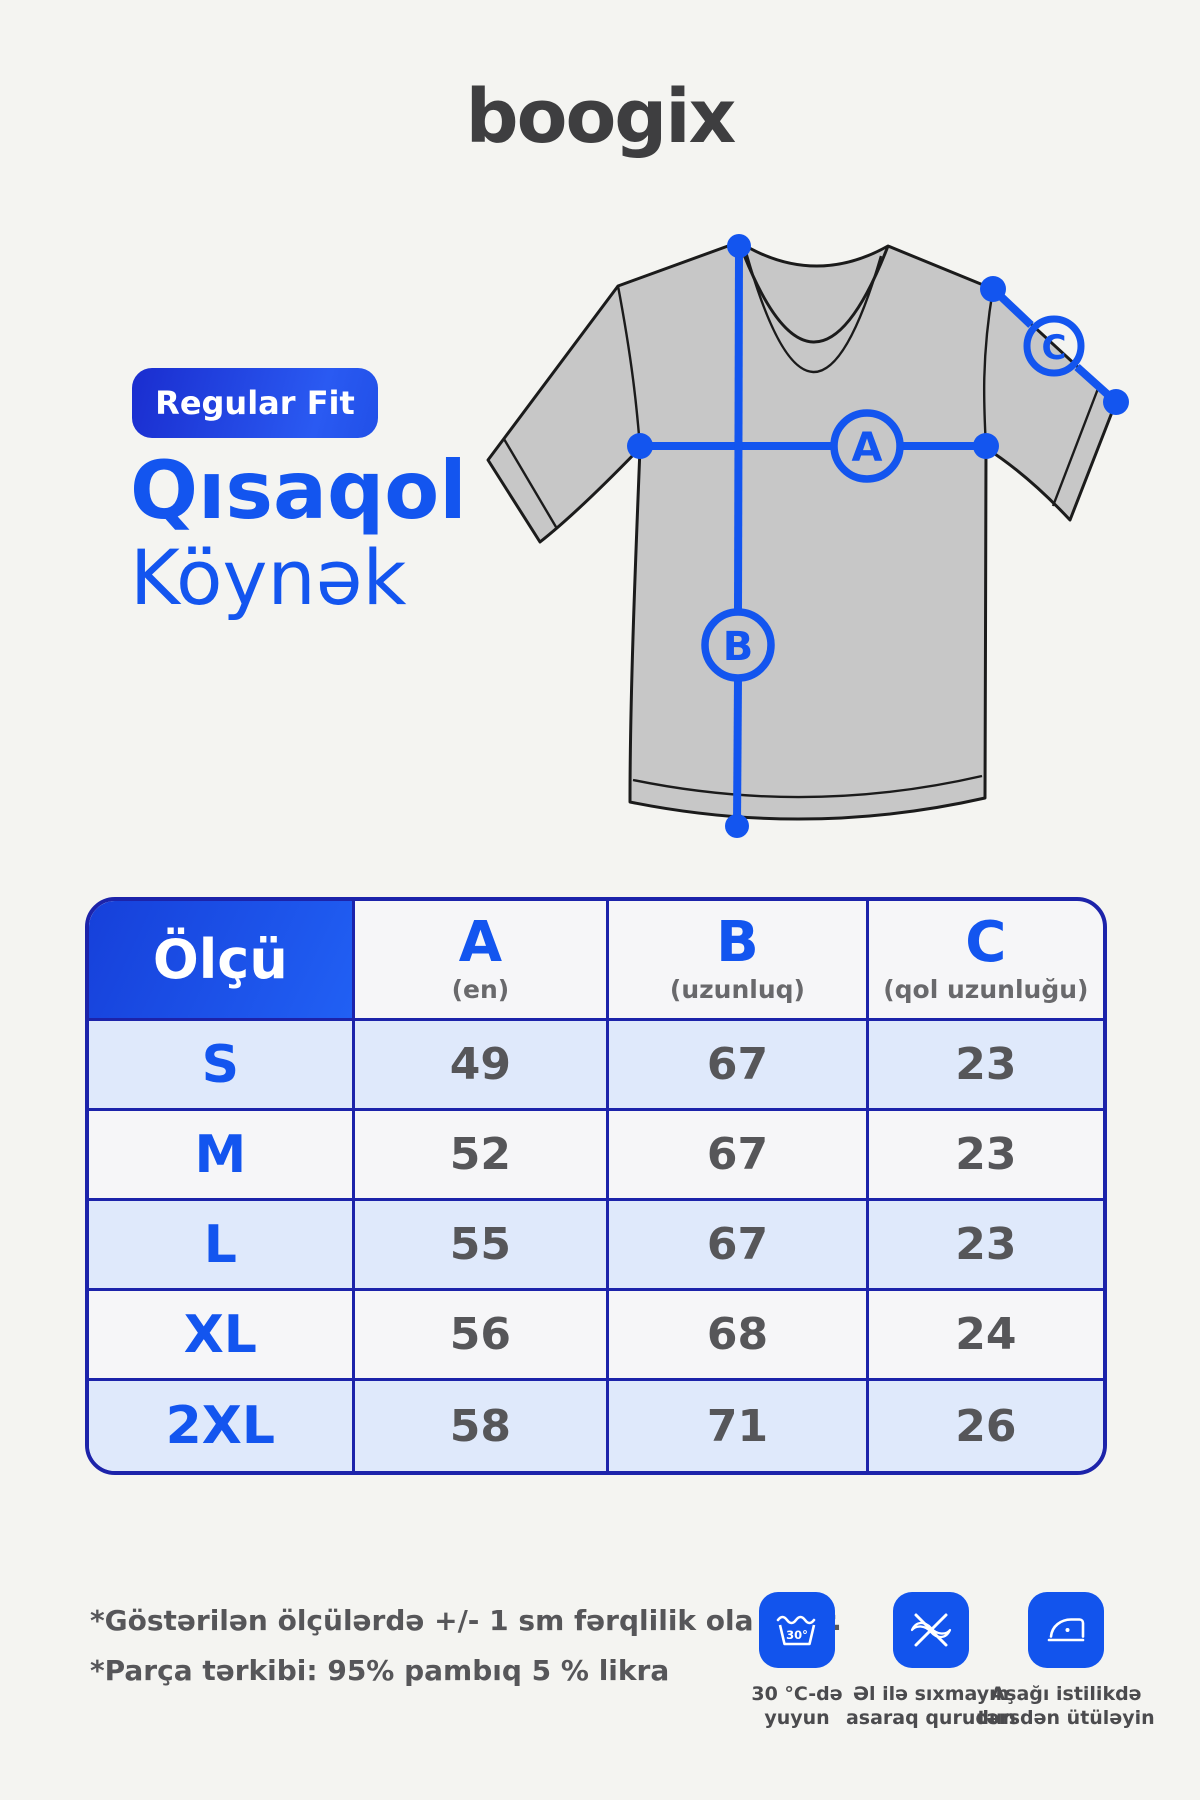 The width and height of the screenshot is (1200, 1800). Describe the element at coordinates (737, 989) in the screenshot. I see `header-sub-b: (uzunluq)` at that location.